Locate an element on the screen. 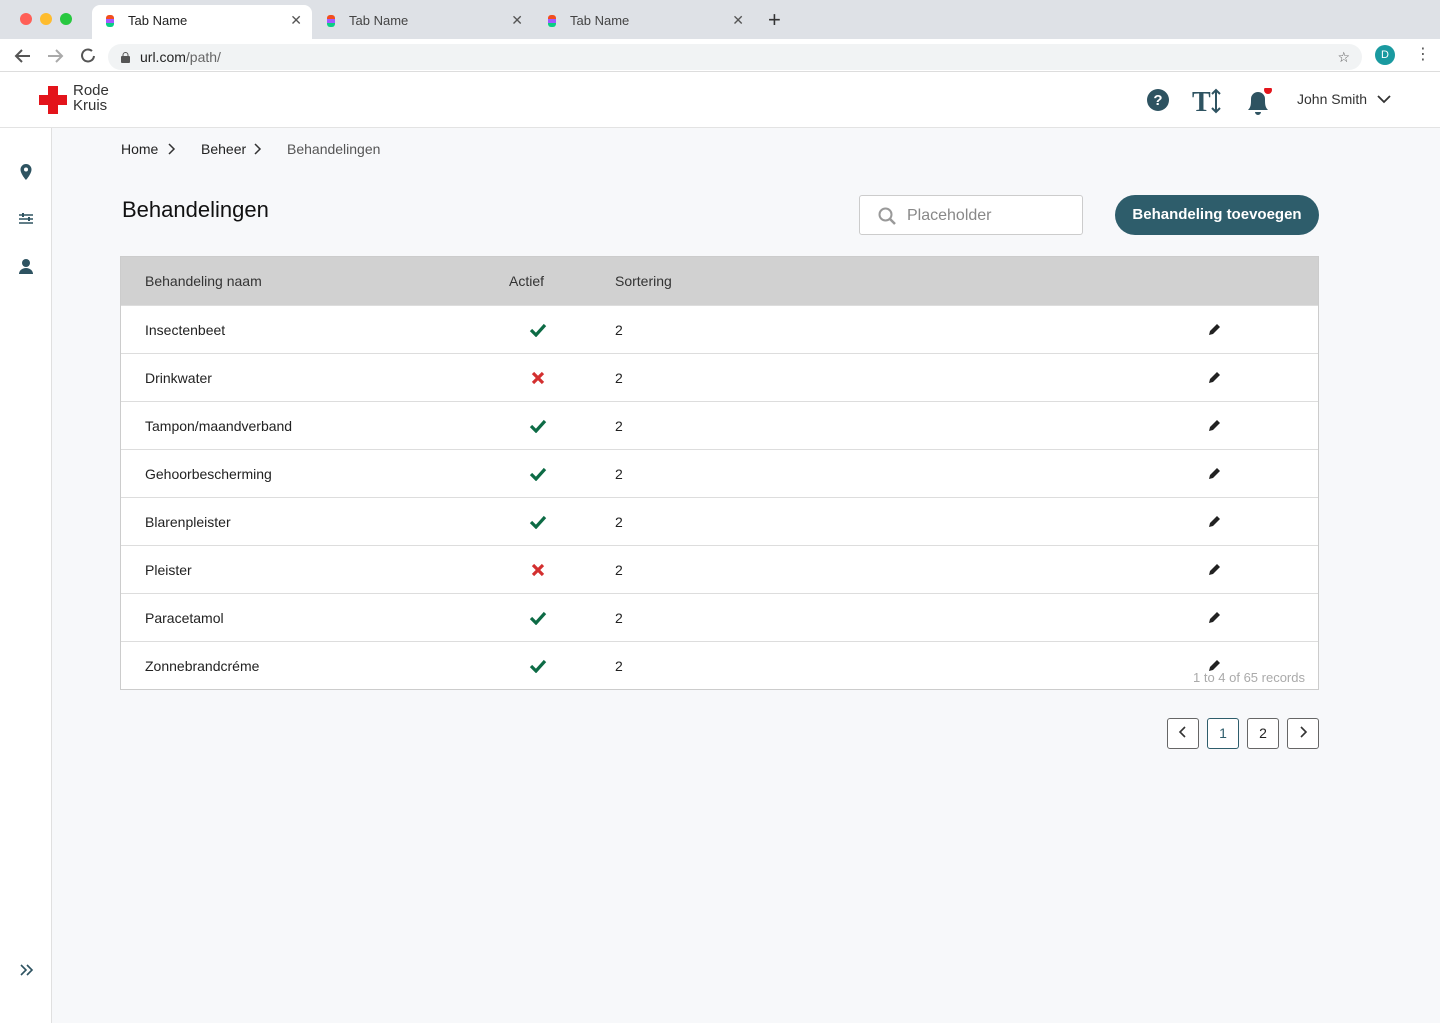  next-page is located at coordinates (1303, 733).